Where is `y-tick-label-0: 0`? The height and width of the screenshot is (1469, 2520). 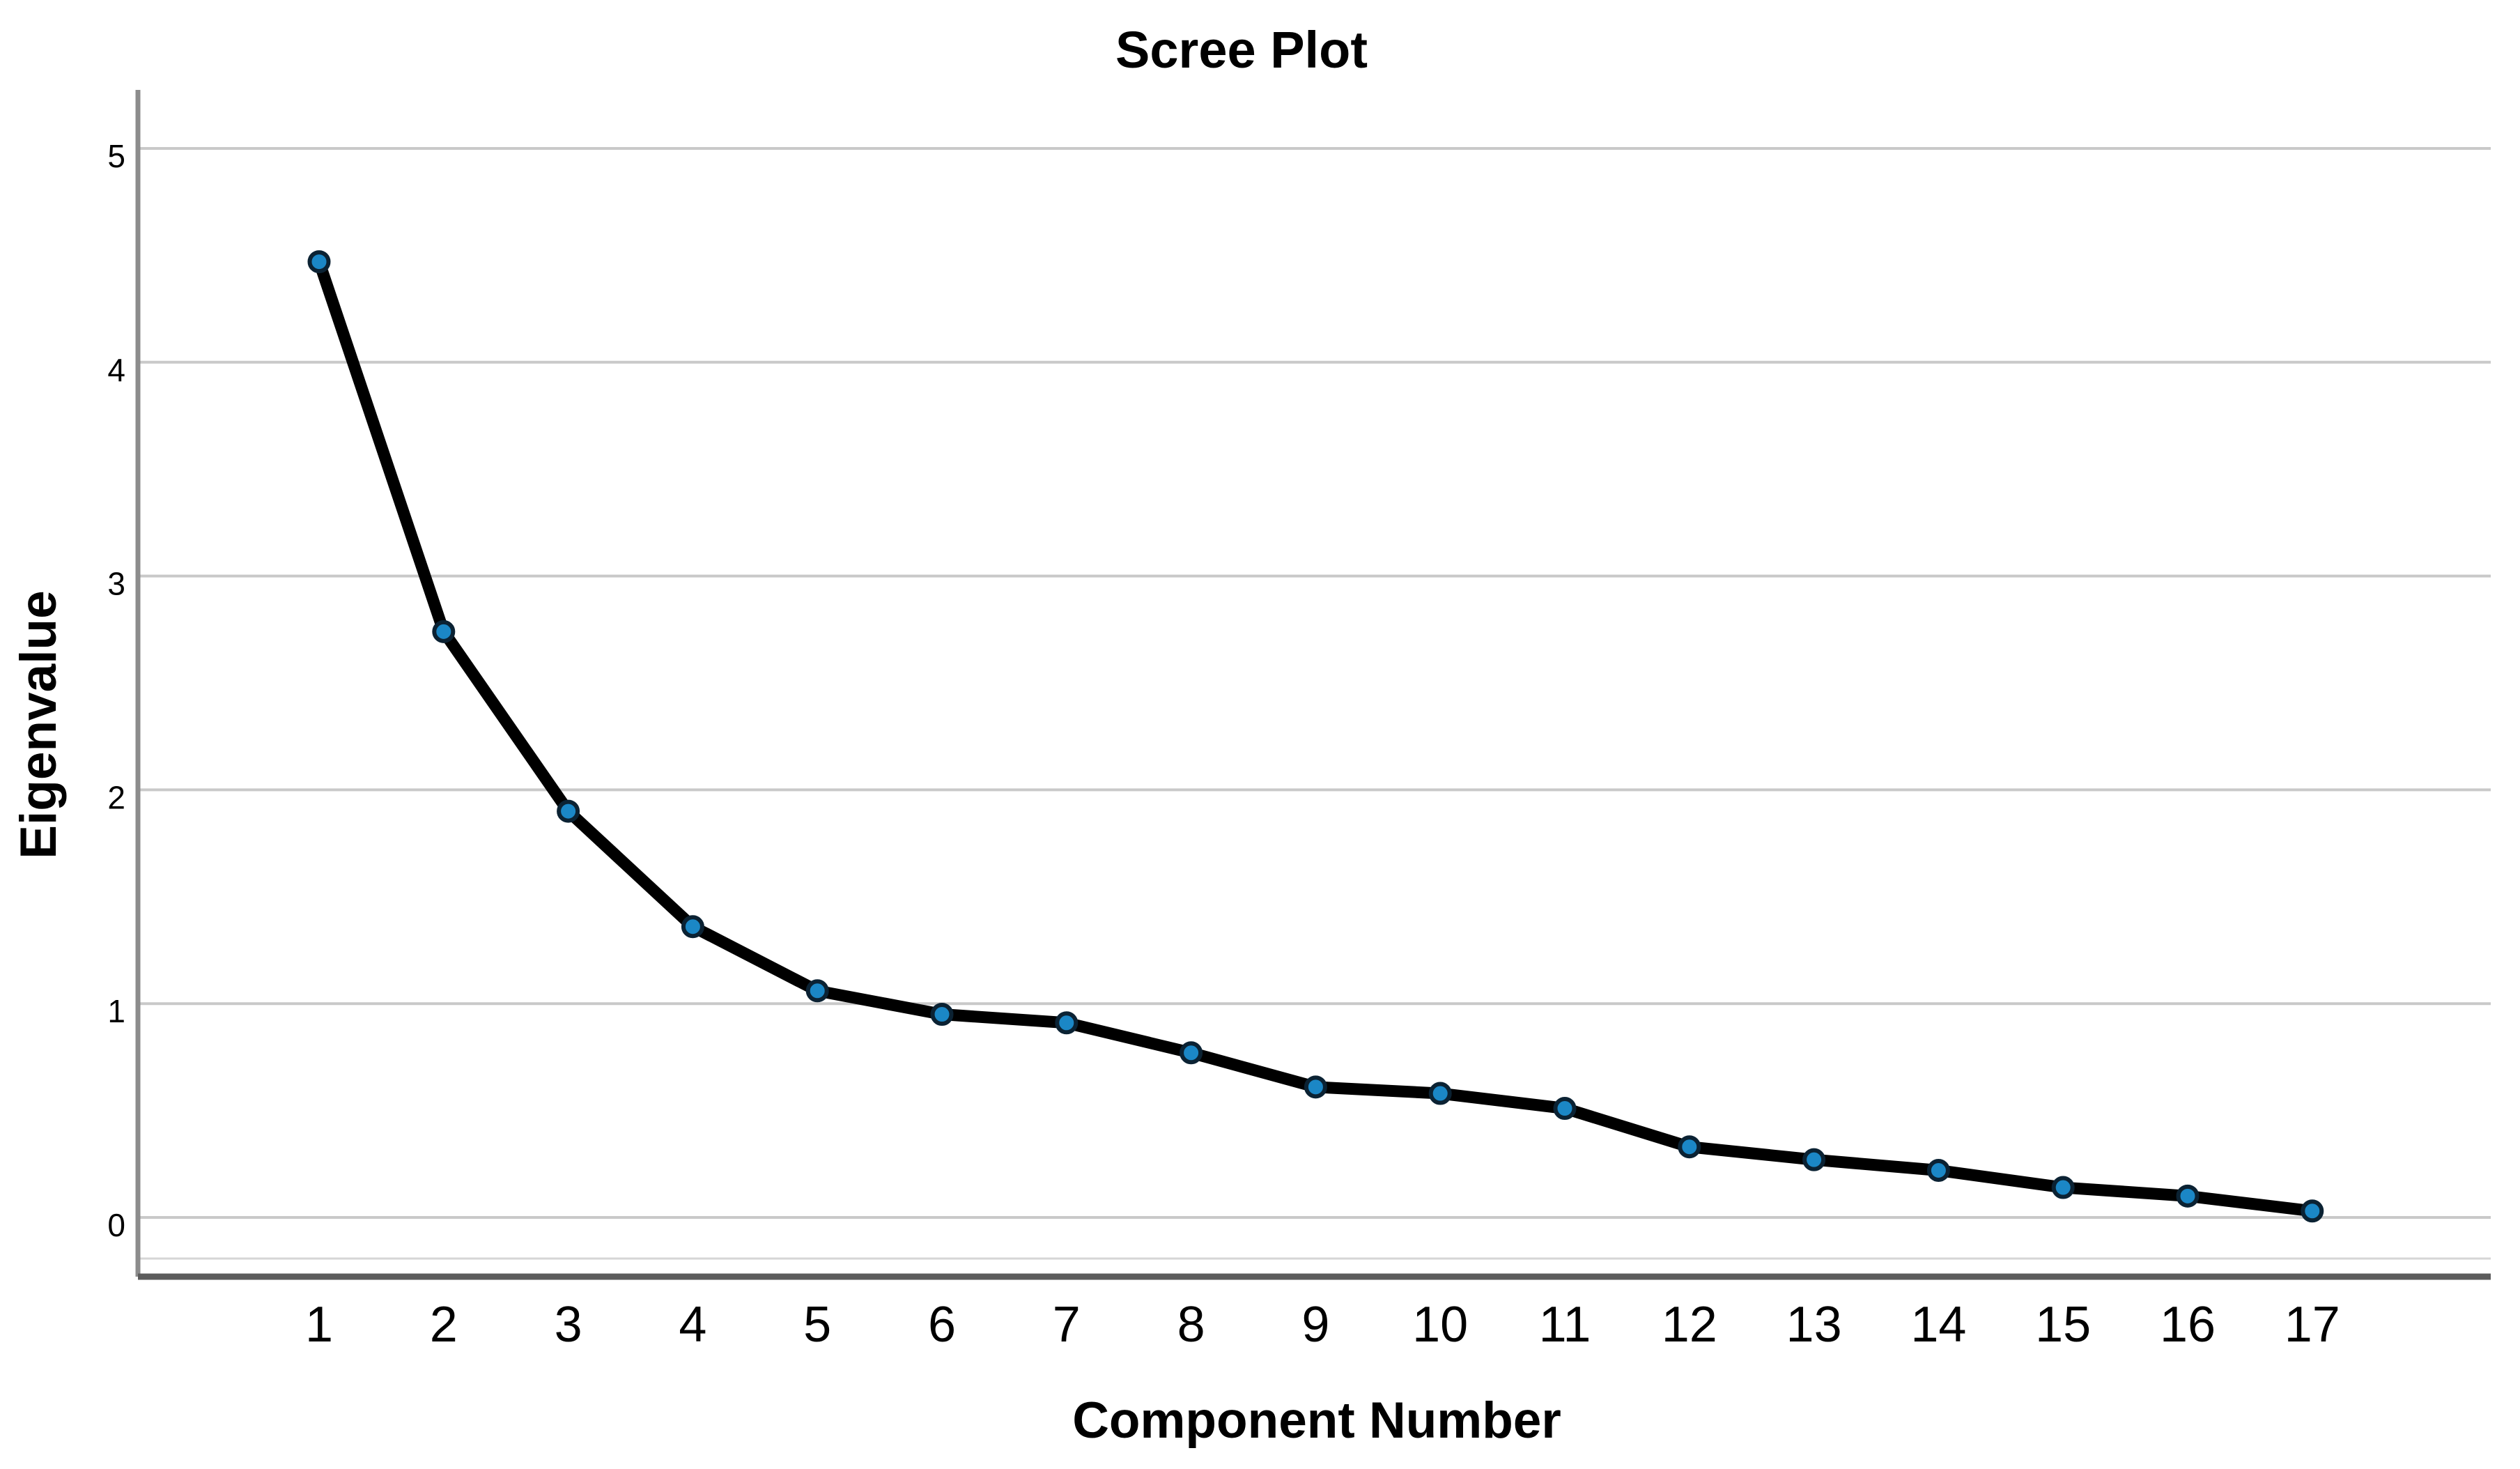
y-tick-label-0: 0 is located at coordinates (116, 1225).